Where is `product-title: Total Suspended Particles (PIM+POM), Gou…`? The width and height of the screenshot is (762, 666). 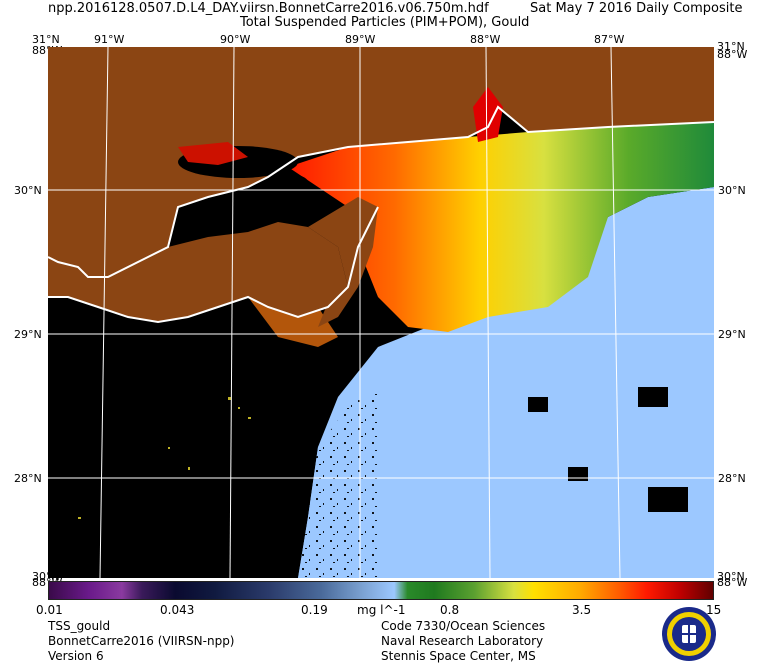
product-title: Total Suspended Particles (PIM+POM), Gou… is located at coordinates (385, 22).